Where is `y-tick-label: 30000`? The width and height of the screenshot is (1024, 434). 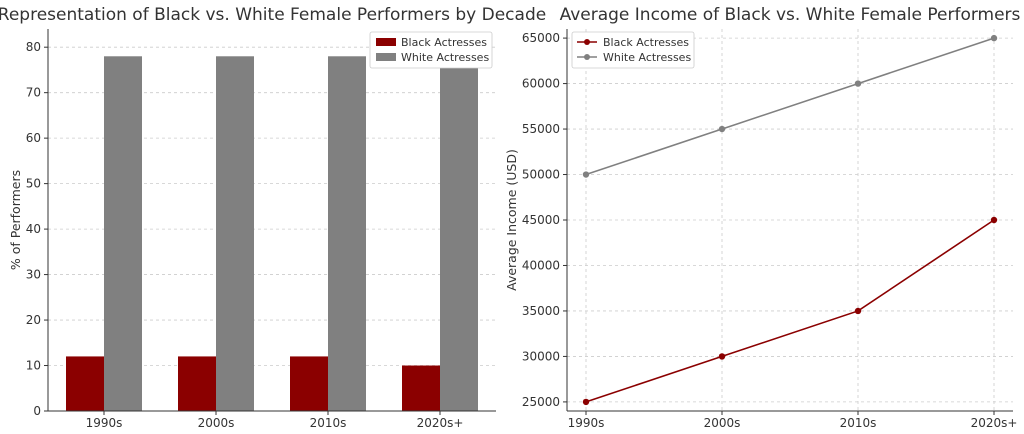
y-tick-label: 30000 is located at coordinates (541, 356).